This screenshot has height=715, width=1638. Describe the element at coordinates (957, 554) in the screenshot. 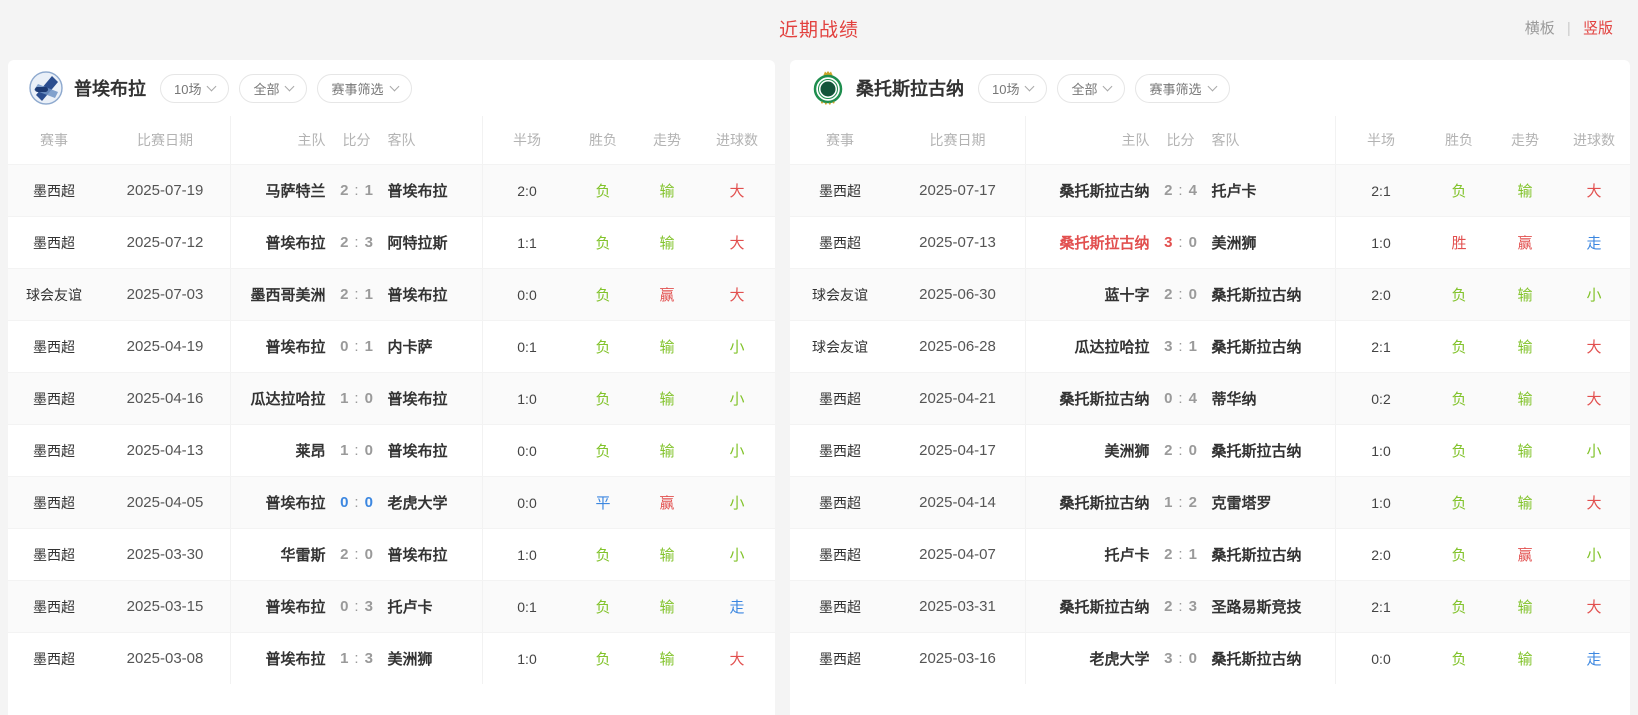

I see `match-date-cell: 2025-04-07` at that location.